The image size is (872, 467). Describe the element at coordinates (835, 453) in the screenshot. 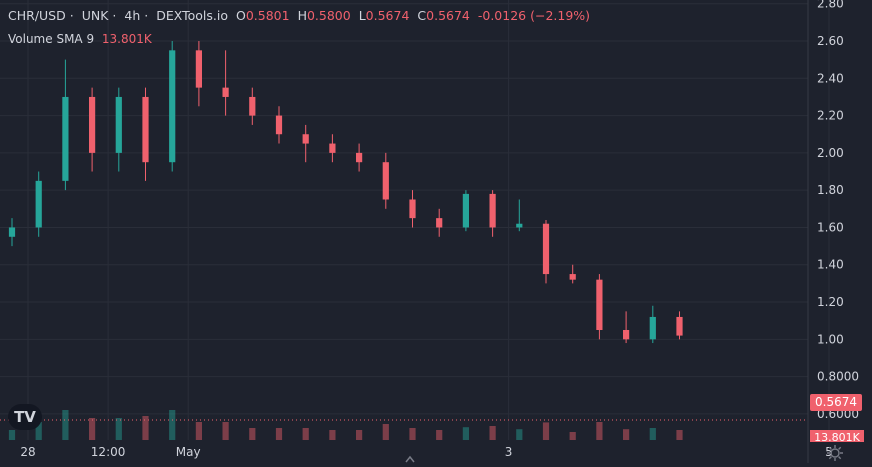

I see `settings-gear-icon` at that location.